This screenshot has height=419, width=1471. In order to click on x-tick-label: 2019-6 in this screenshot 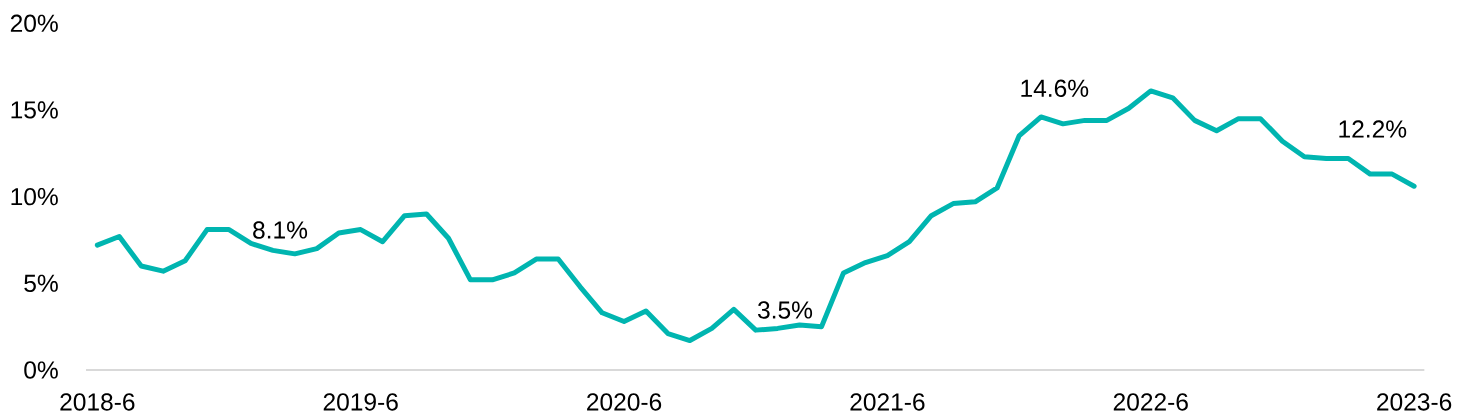, I will do `click(360, 402)`.